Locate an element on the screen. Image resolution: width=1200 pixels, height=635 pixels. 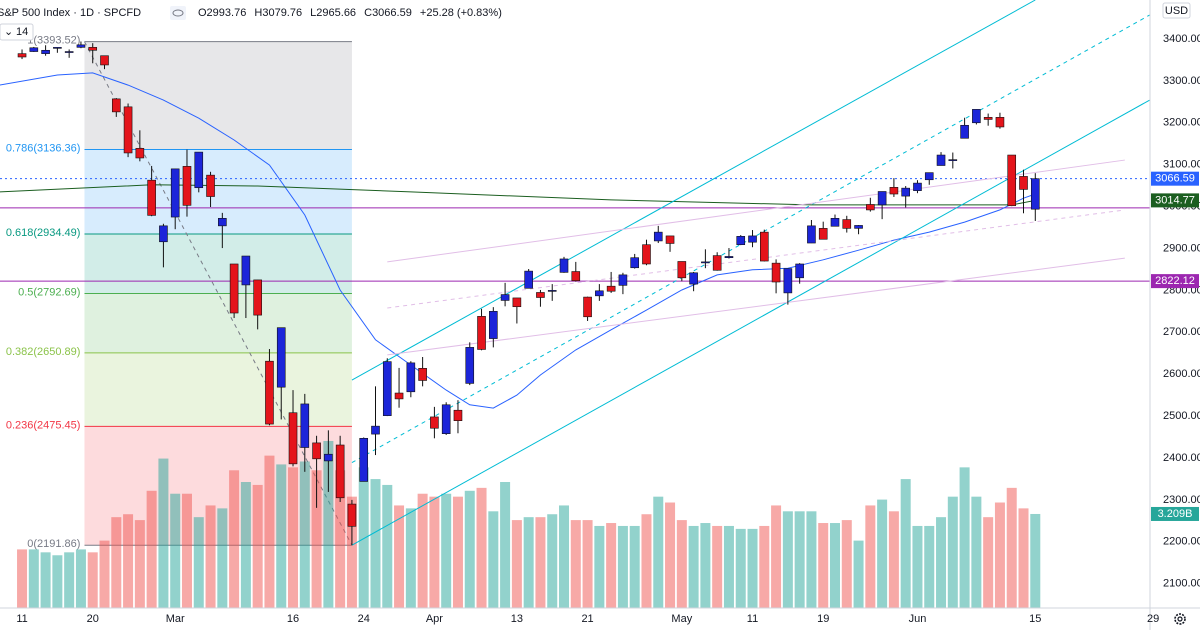
y-tick-label: 3100.00 is located at coordinates (1181, 165).